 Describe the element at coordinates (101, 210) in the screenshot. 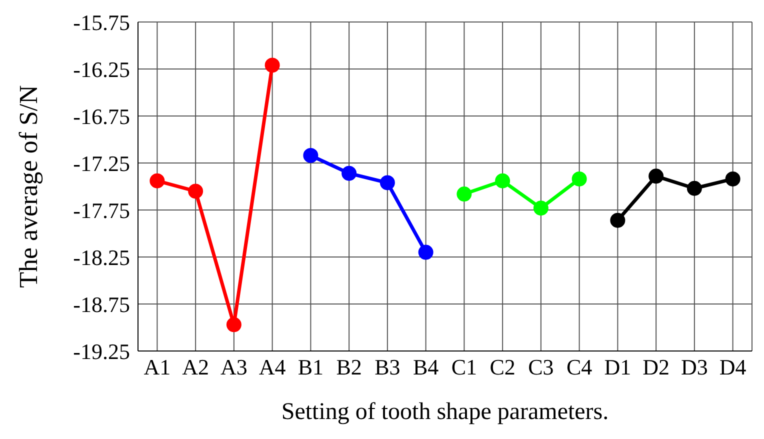

I see `y-tick-label: -17.75` at that location.